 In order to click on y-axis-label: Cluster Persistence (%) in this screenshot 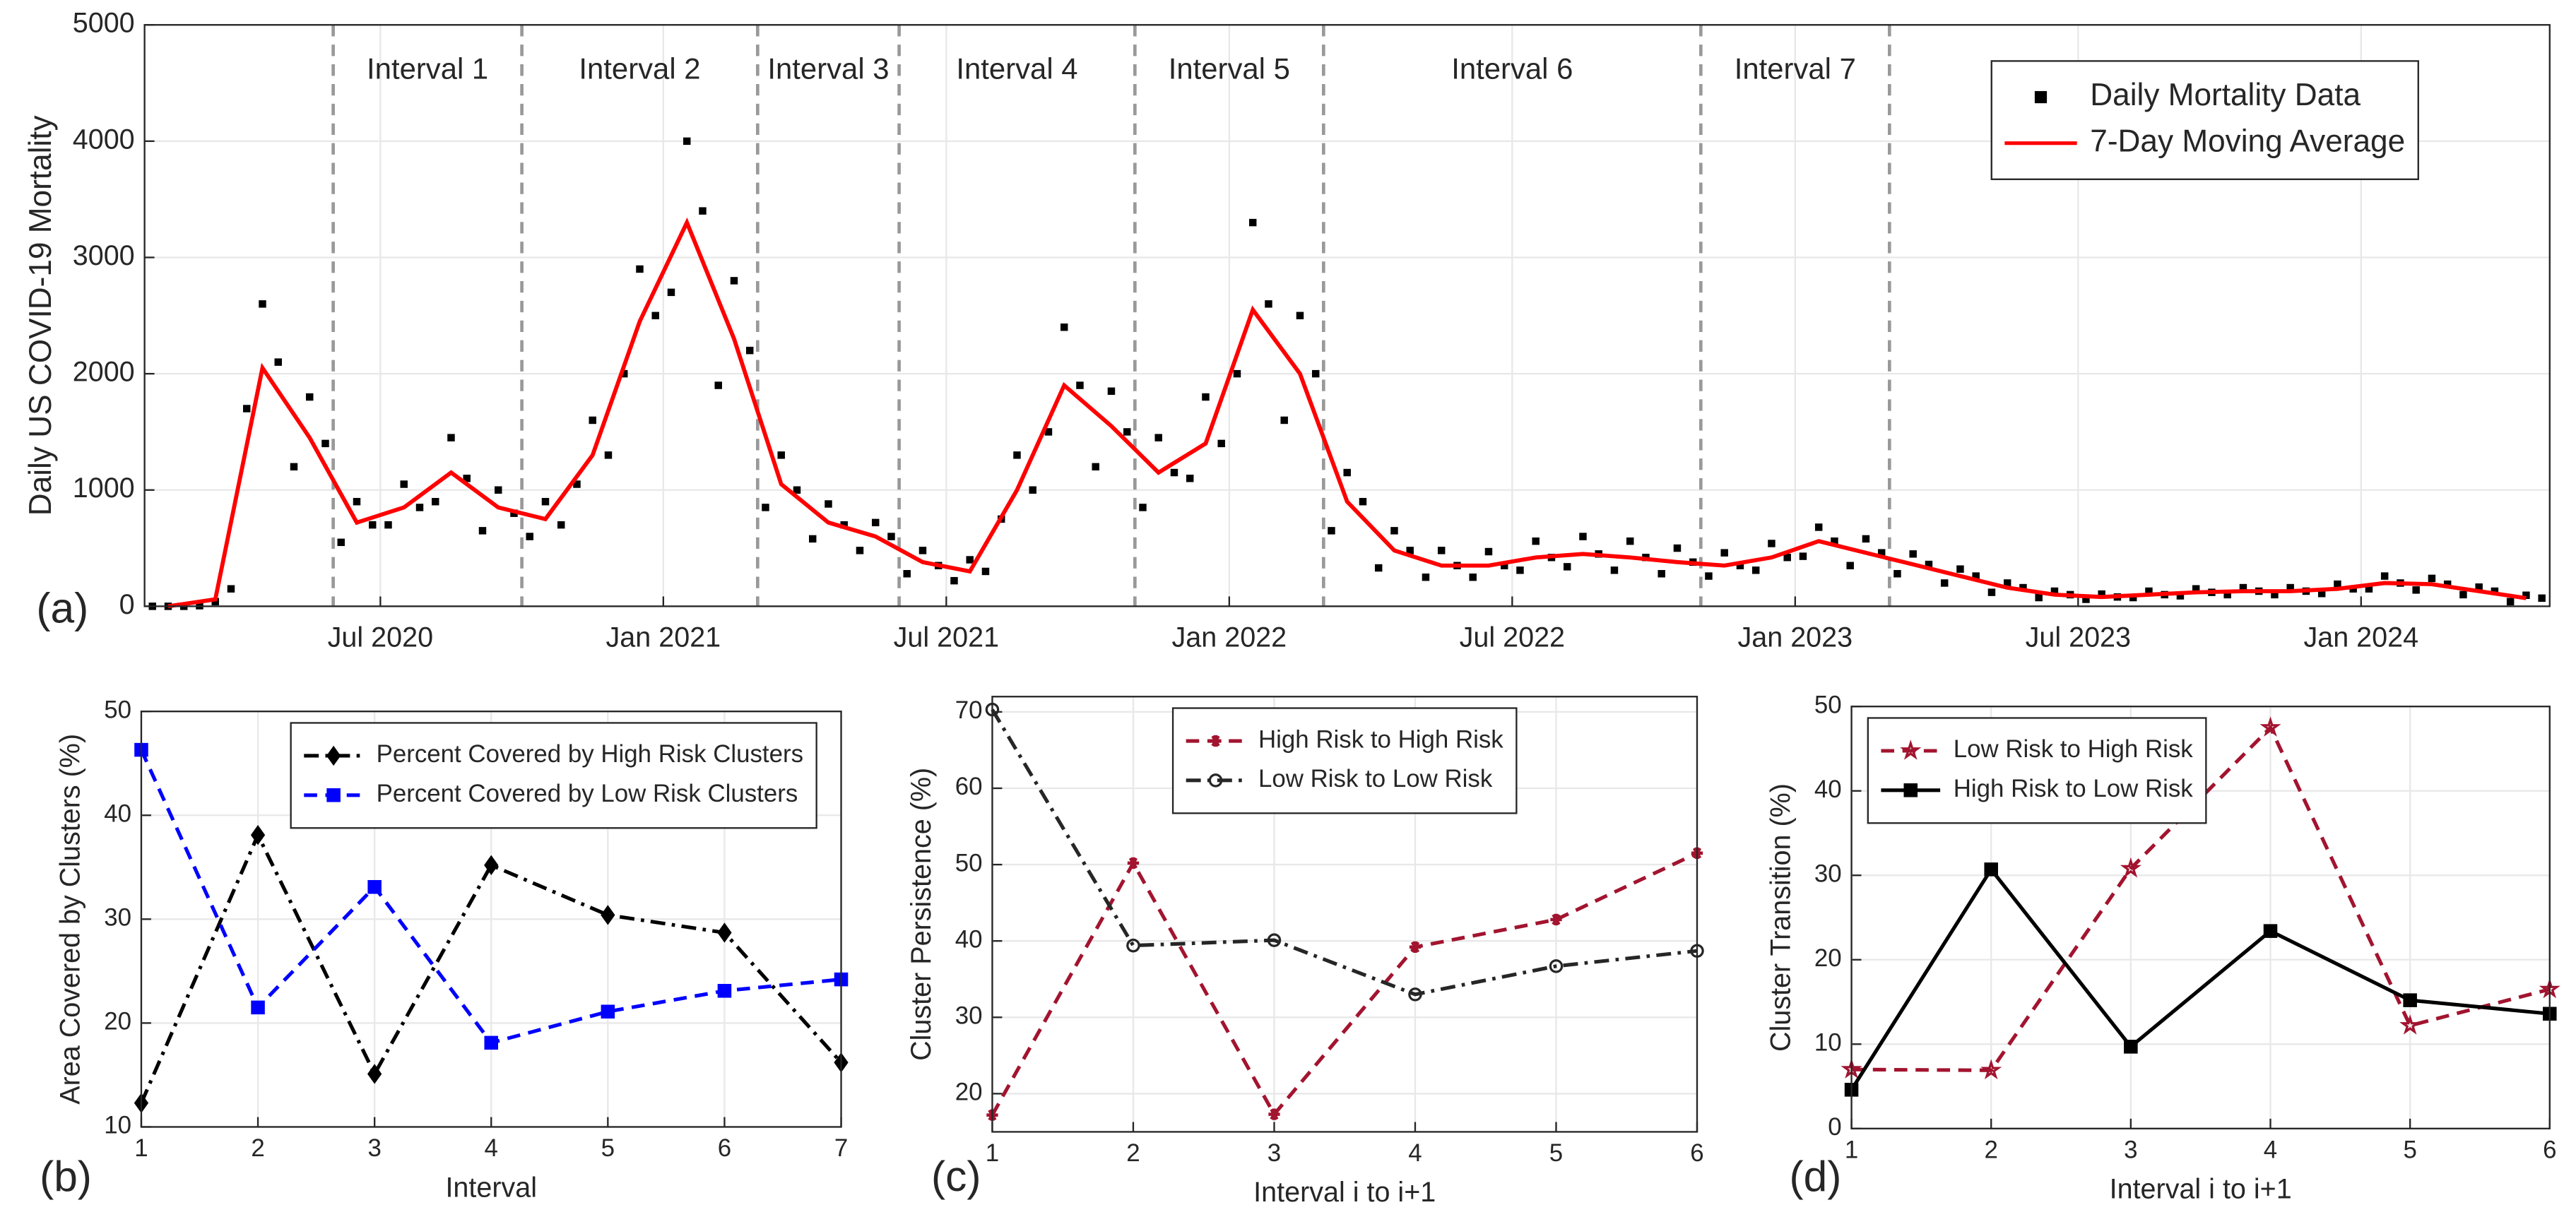, I will do `click(921, 914)`.